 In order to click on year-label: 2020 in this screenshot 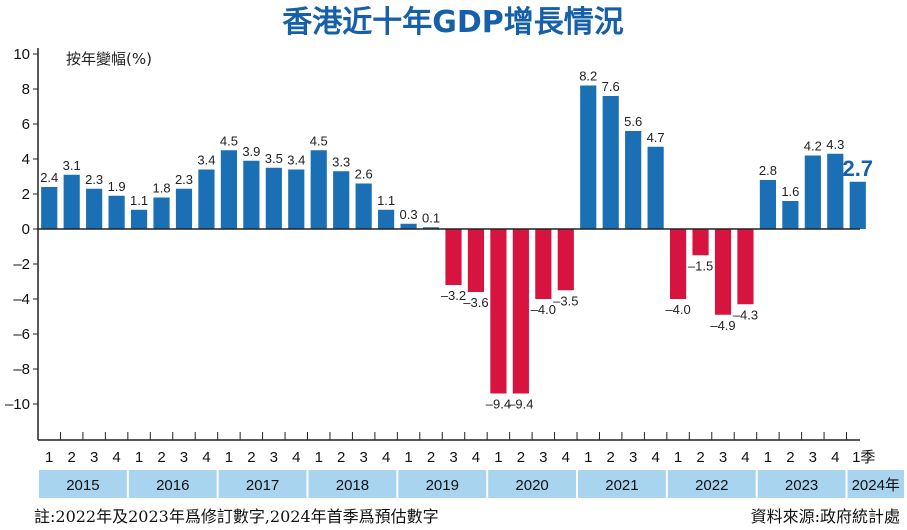, I will do `click(531, 485)`.